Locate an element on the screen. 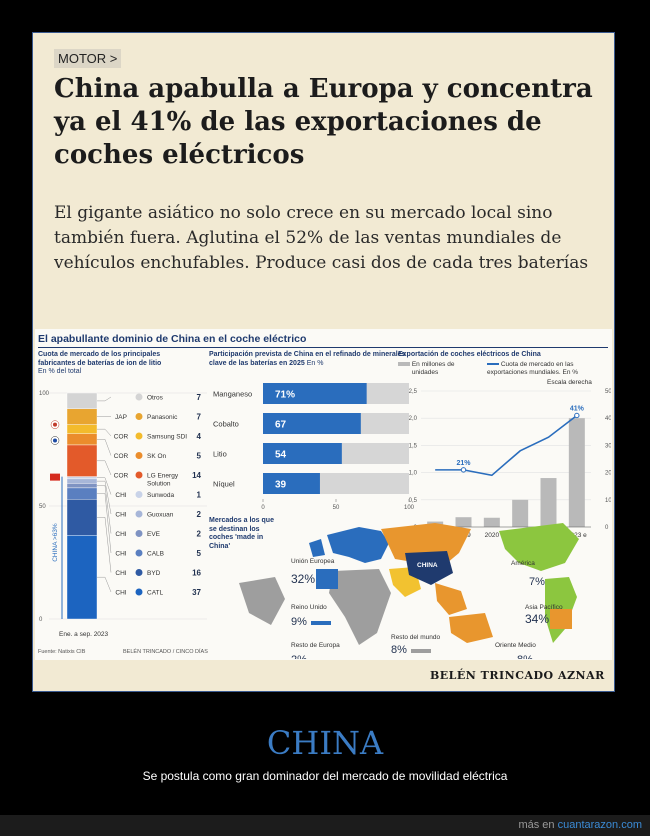 This screenshot has height=836, width=650. company-name: Solution is located at coordinates (159, 484).